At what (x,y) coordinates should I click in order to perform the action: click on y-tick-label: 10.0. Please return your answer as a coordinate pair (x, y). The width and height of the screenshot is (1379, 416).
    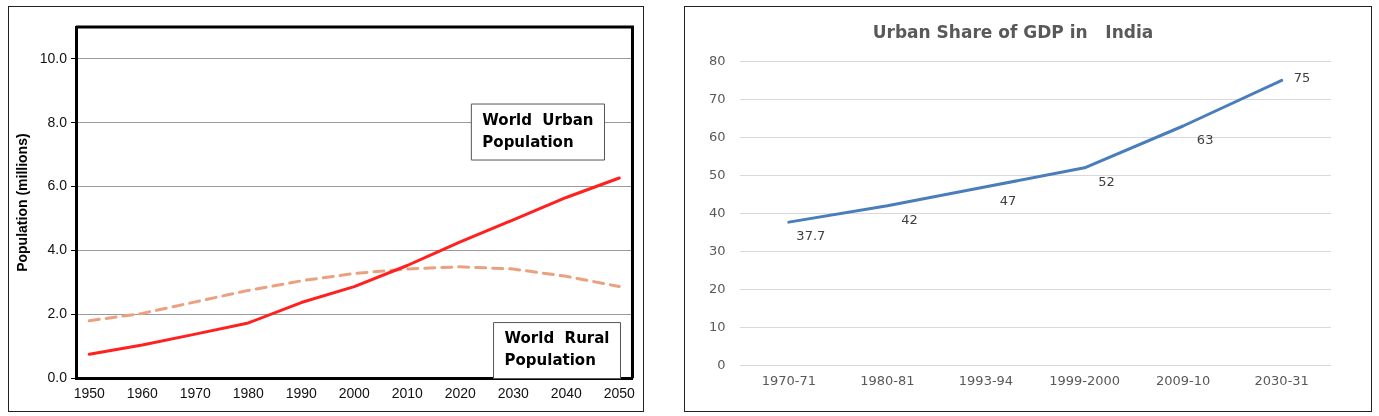
    Looking at the image, I should click on (53, 57).